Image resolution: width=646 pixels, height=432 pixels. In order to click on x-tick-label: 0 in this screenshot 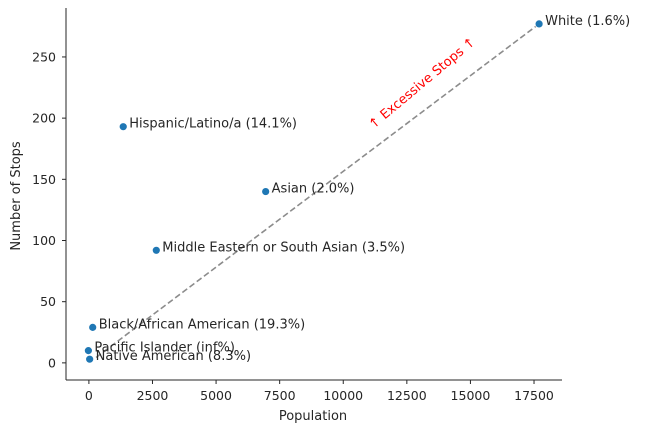, I will do `click(89, 395)`.